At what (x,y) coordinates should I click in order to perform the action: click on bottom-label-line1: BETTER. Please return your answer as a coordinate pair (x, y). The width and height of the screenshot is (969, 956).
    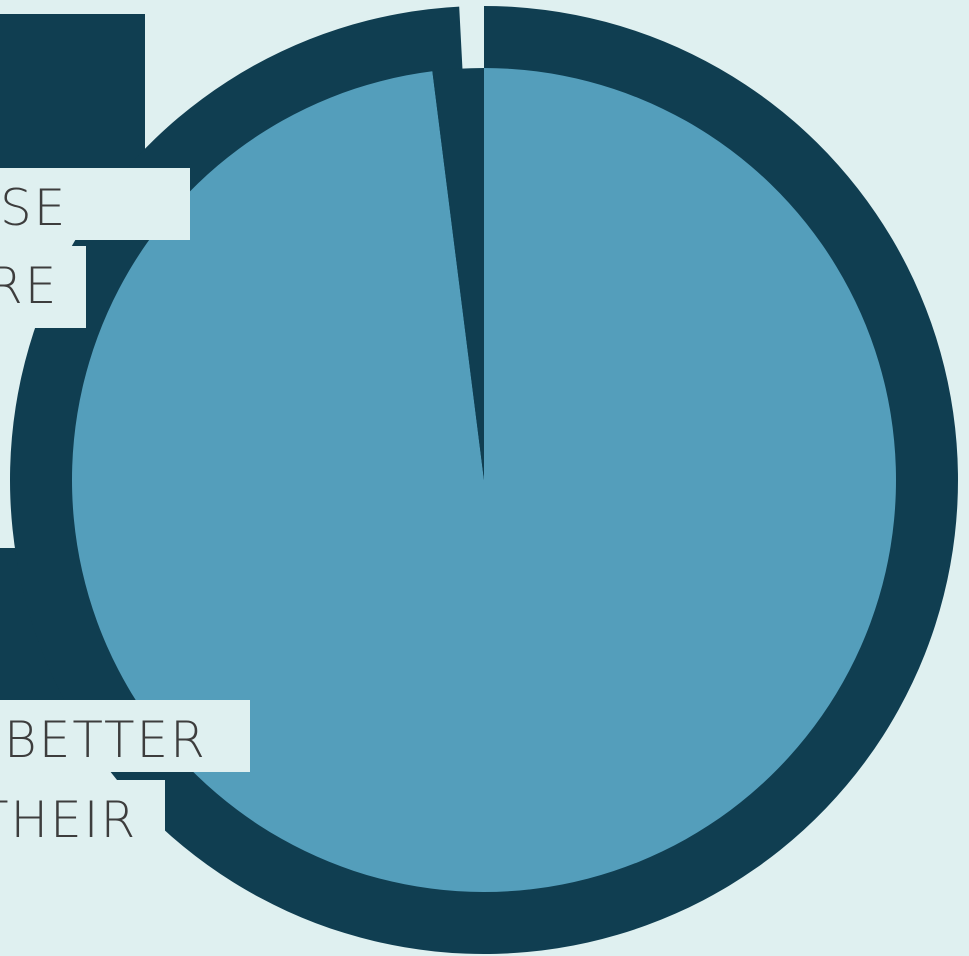
    Looking at the image, I should click on (105, 740).